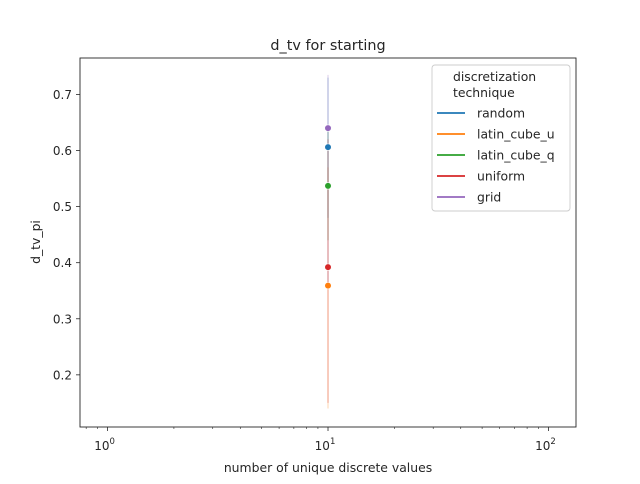 This screenshot has height=484, width=640. I want to click on point-grid, so click(328, 128).